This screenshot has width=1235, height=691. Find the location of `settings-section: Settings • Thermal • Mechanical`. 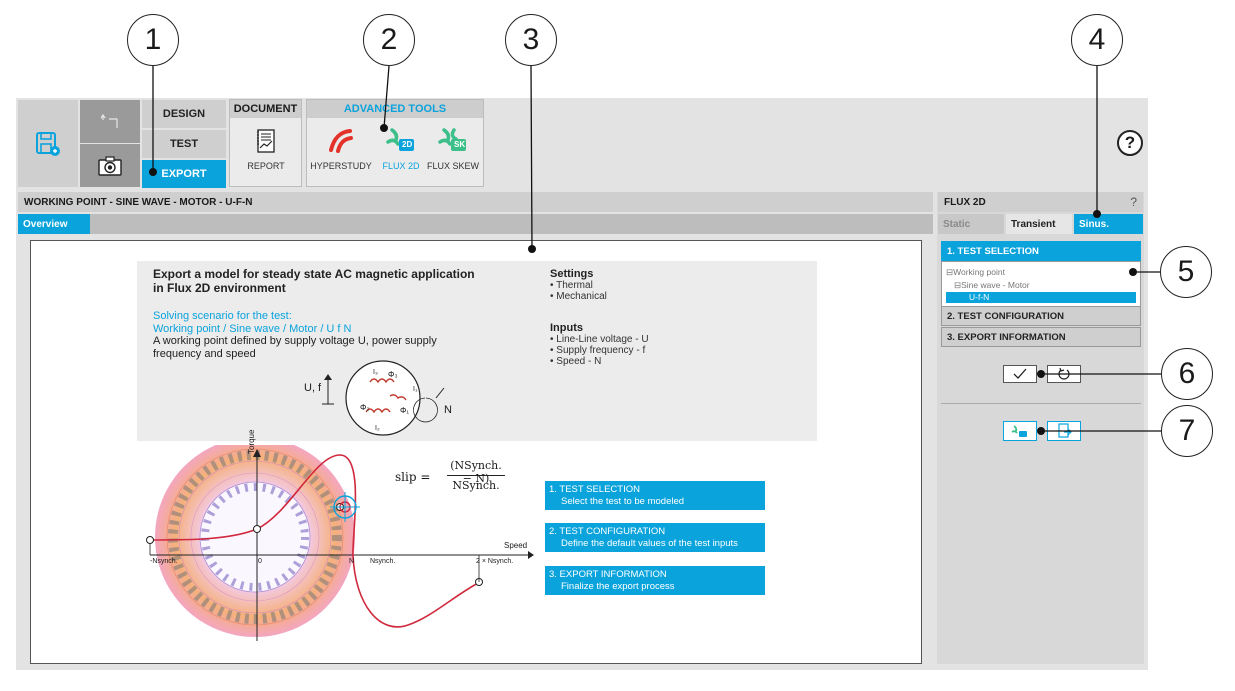

settings-section: Settings • Thermal • Mechanical is located at coordinates (578, 285).